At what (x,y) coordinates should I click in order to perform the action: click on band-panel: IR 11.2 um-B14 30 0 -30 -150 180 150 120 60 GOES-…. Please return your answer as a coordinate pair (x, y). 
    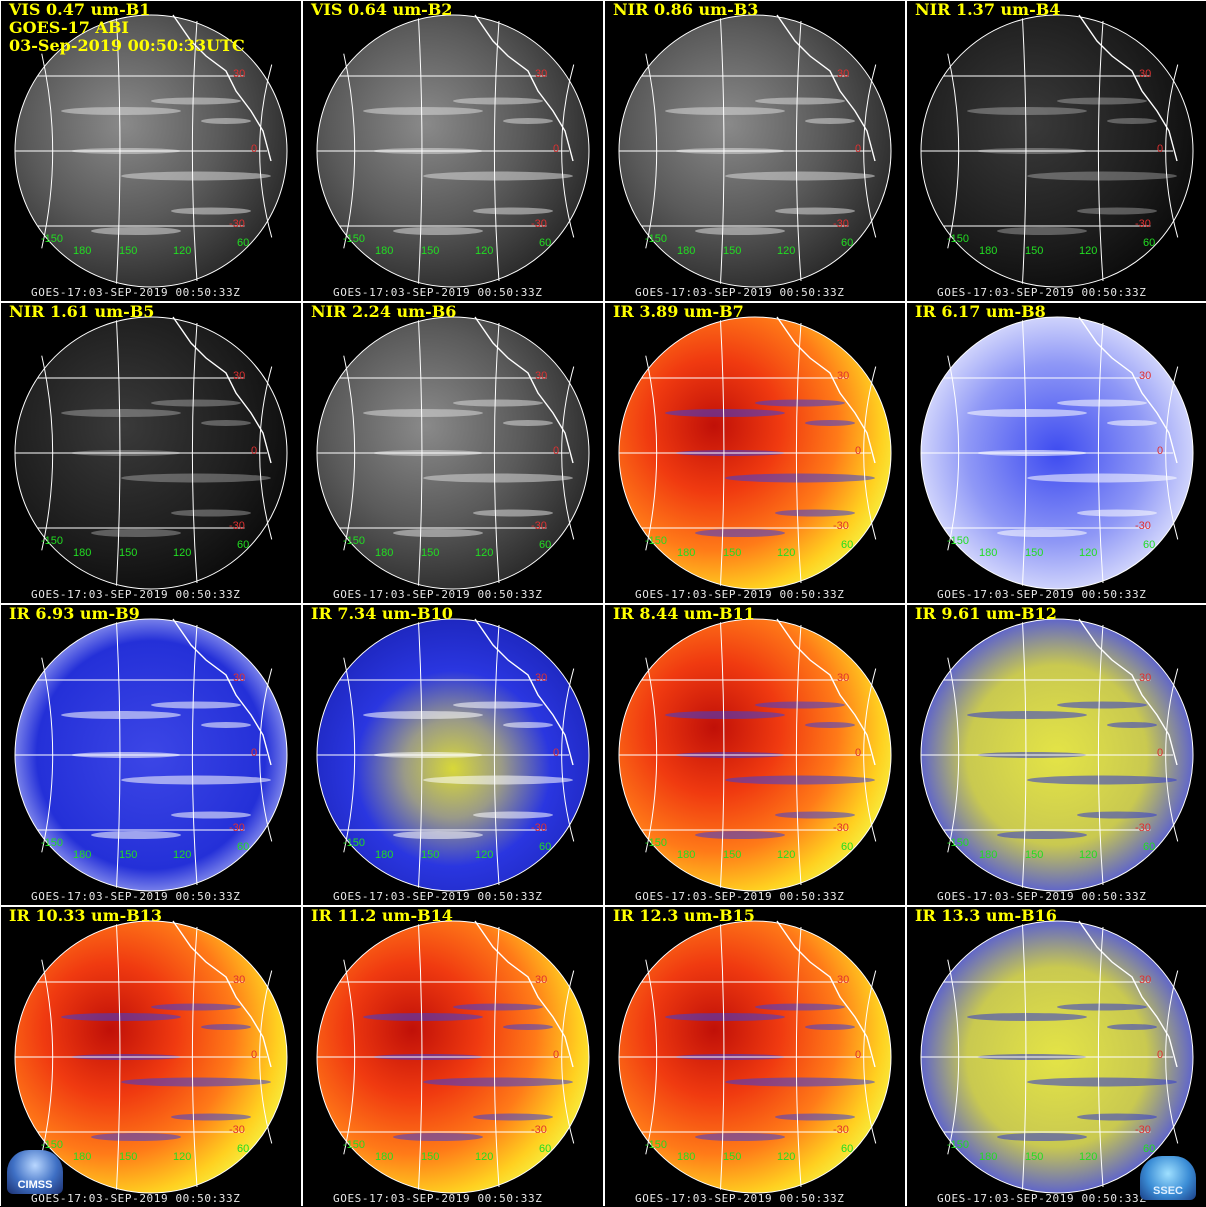
    Looking at the image, I should click on (453, 1057).